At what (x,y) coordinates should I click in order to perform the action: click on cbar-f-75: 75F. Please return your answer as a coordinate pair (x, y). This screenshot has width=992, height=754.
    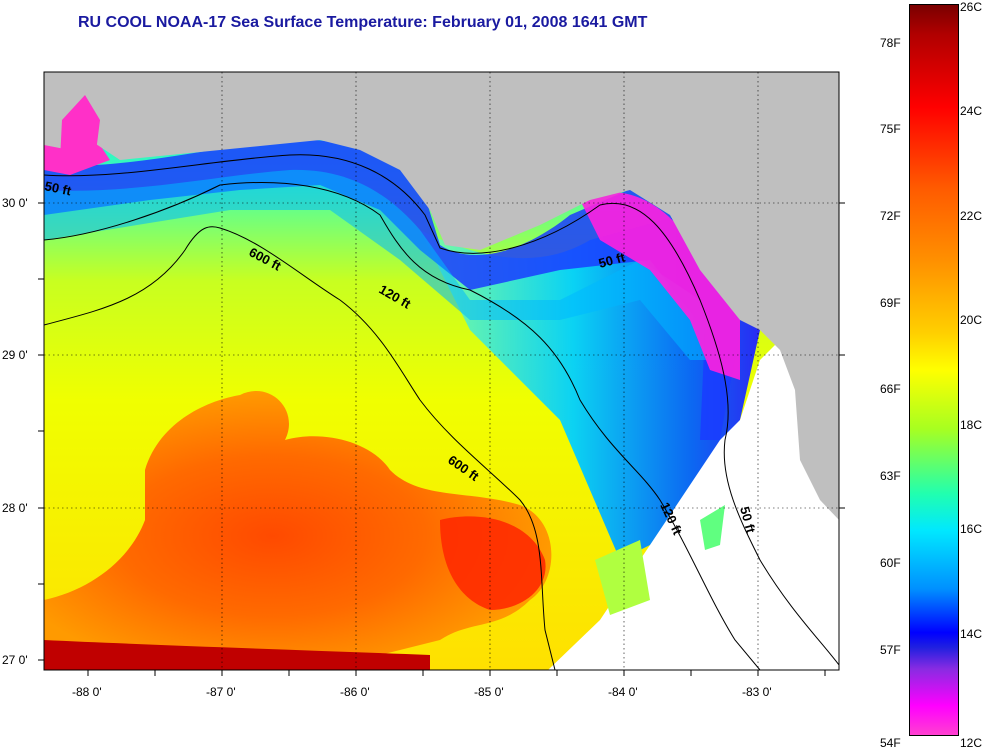
    Looking at the image, I should click on (890, 129).